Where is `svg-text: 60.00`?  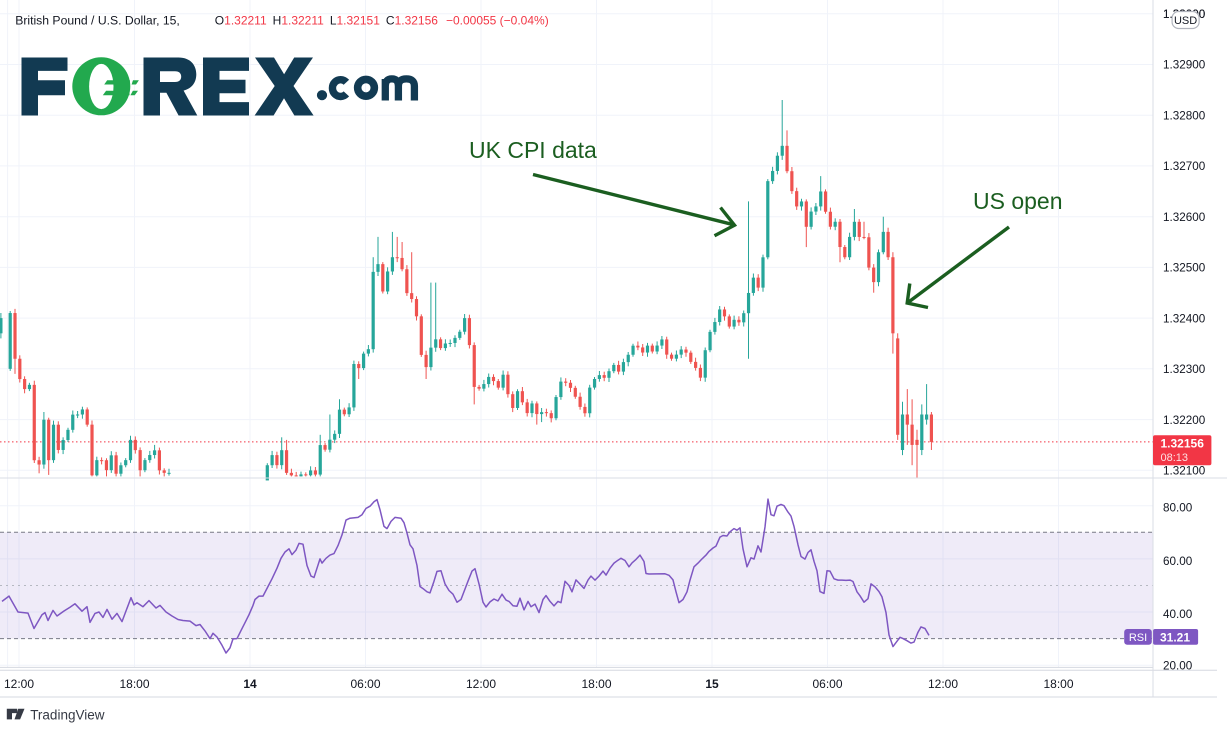
svg-text: 60.00 is located at coordinates (1178, 561).